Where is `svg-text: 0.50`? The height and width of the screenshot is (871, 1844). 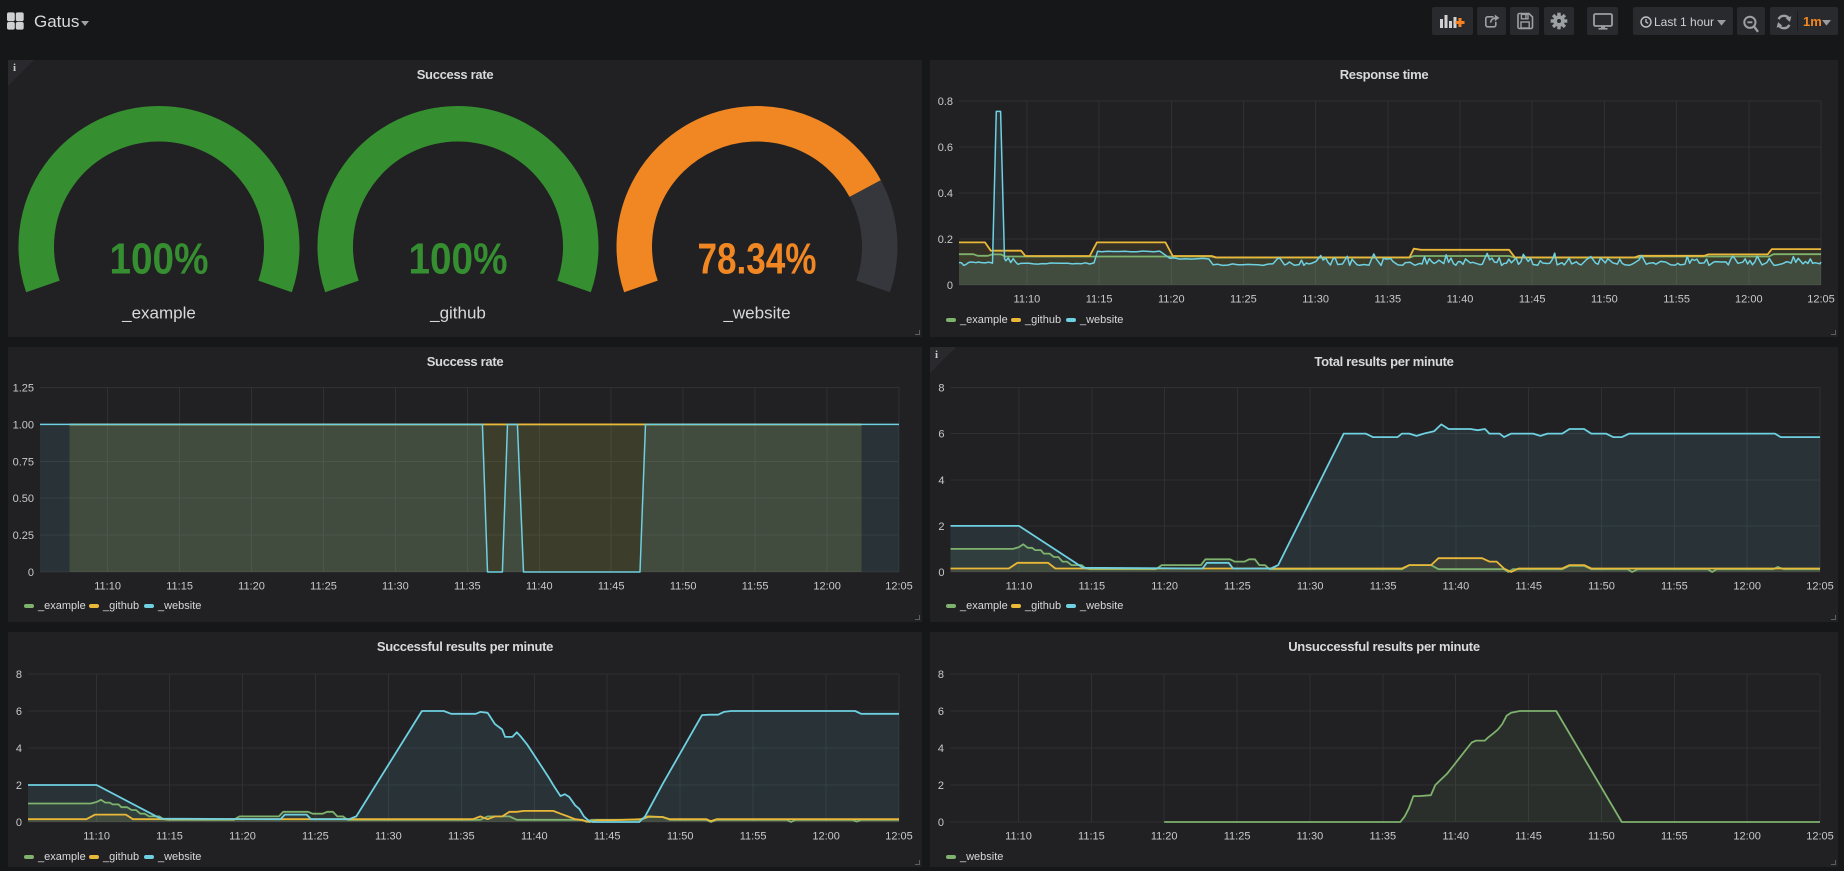 svg-text: 0.50 is located at coordinates (23, 499).